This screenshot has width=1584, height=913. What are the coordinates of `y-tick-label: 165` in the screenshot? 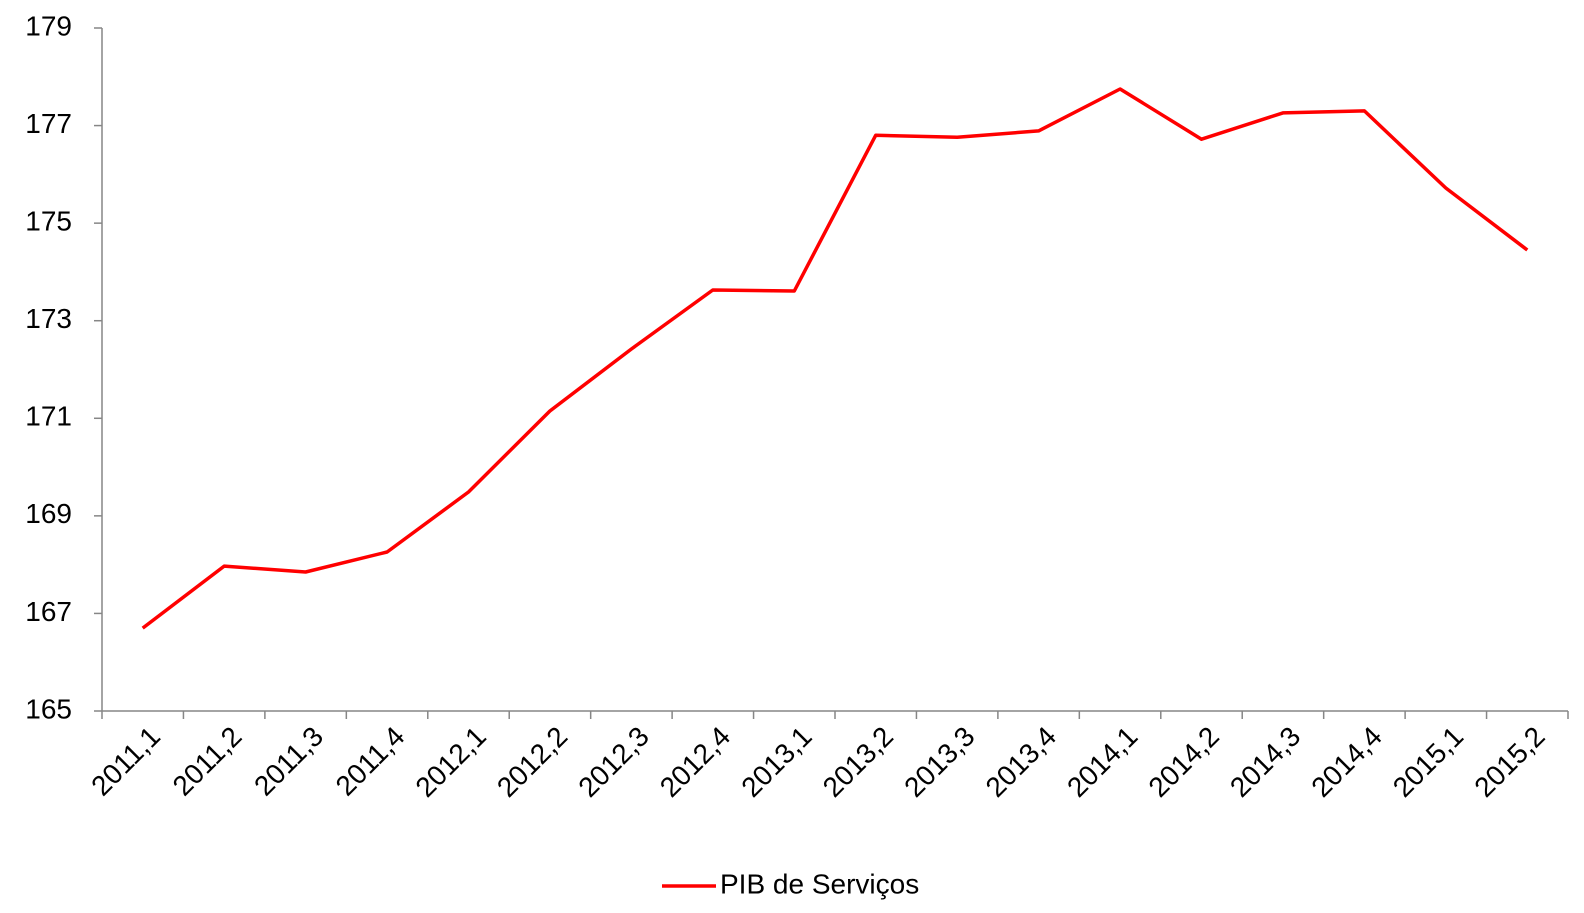 It's located at (48, 708).